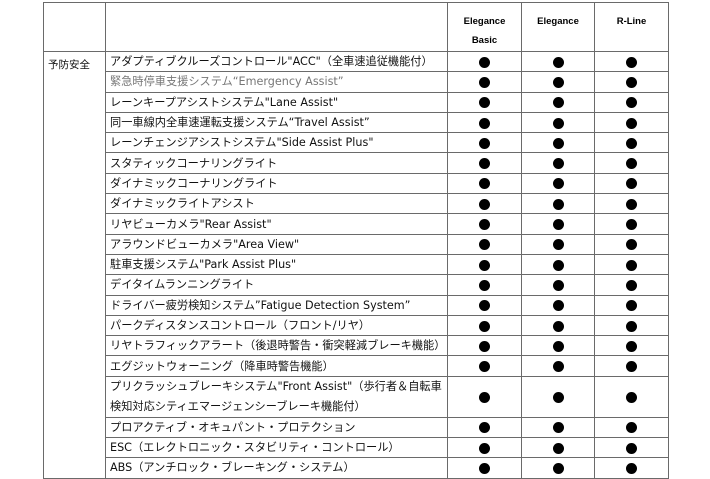 This screenshot has width=710, height=479. Describe the element at coordinates (484, 27) in the screenshot. I see `header-elegance-basic: Elegance Basic` at that location.